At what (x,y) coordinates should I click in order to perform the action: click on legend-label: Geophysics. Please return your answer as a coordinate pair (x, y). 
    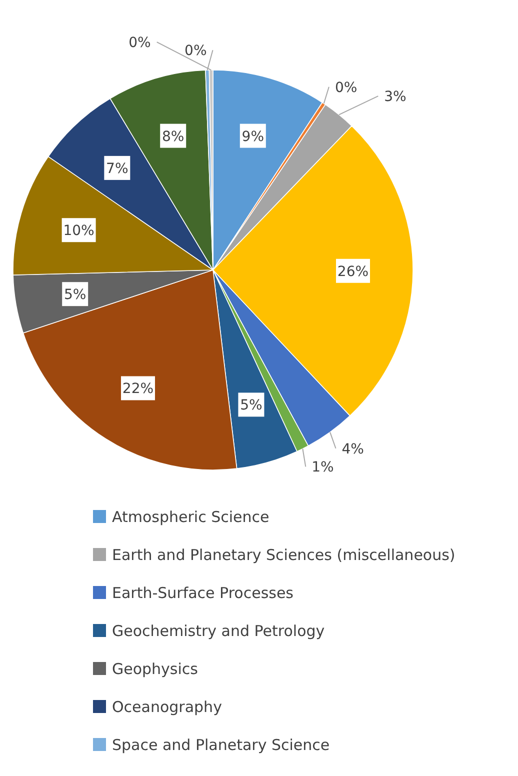
    Looking at the image, I should click on (155, 669).